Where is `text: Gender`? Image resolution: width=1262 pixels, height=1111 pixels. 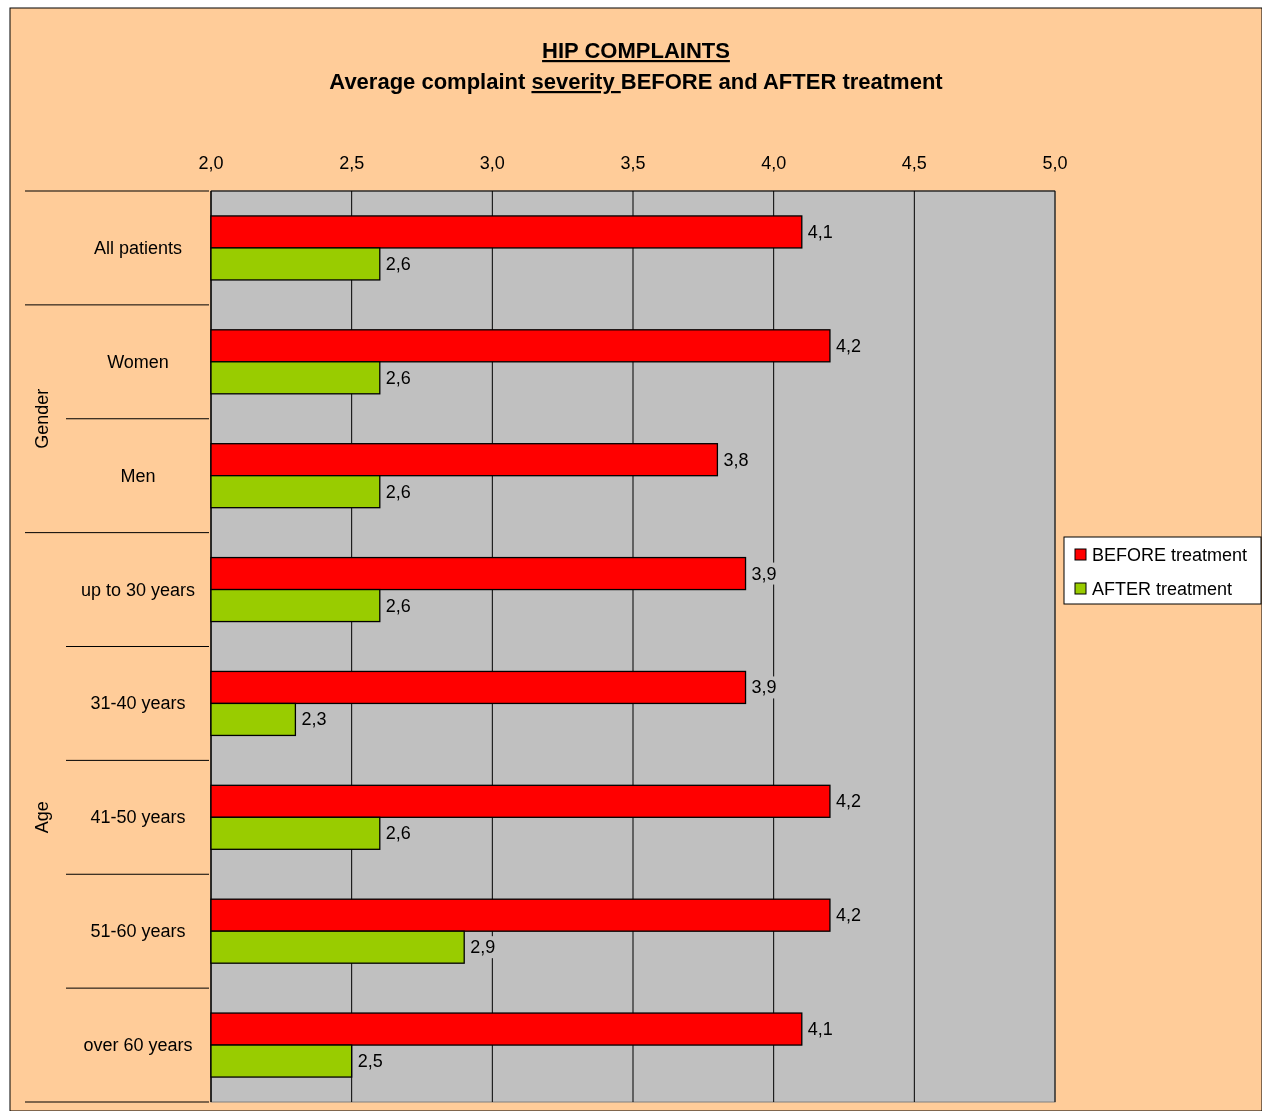
text: Gender is located at coordinates (42, 418).